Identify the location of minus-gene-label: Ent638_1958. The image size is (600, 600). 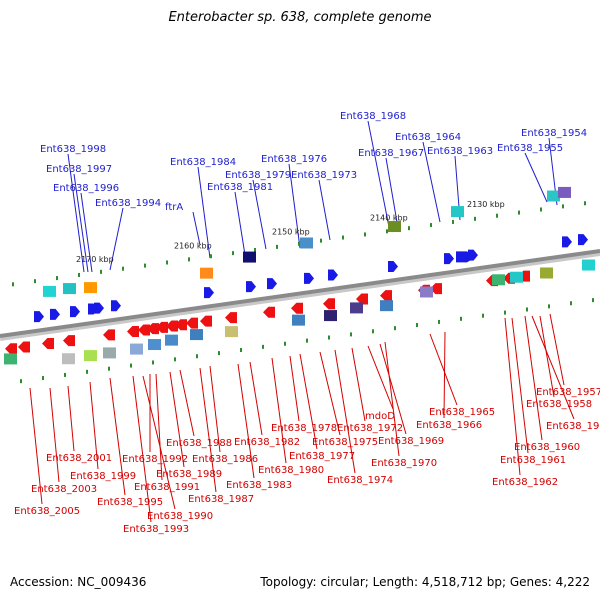
(559, 404).